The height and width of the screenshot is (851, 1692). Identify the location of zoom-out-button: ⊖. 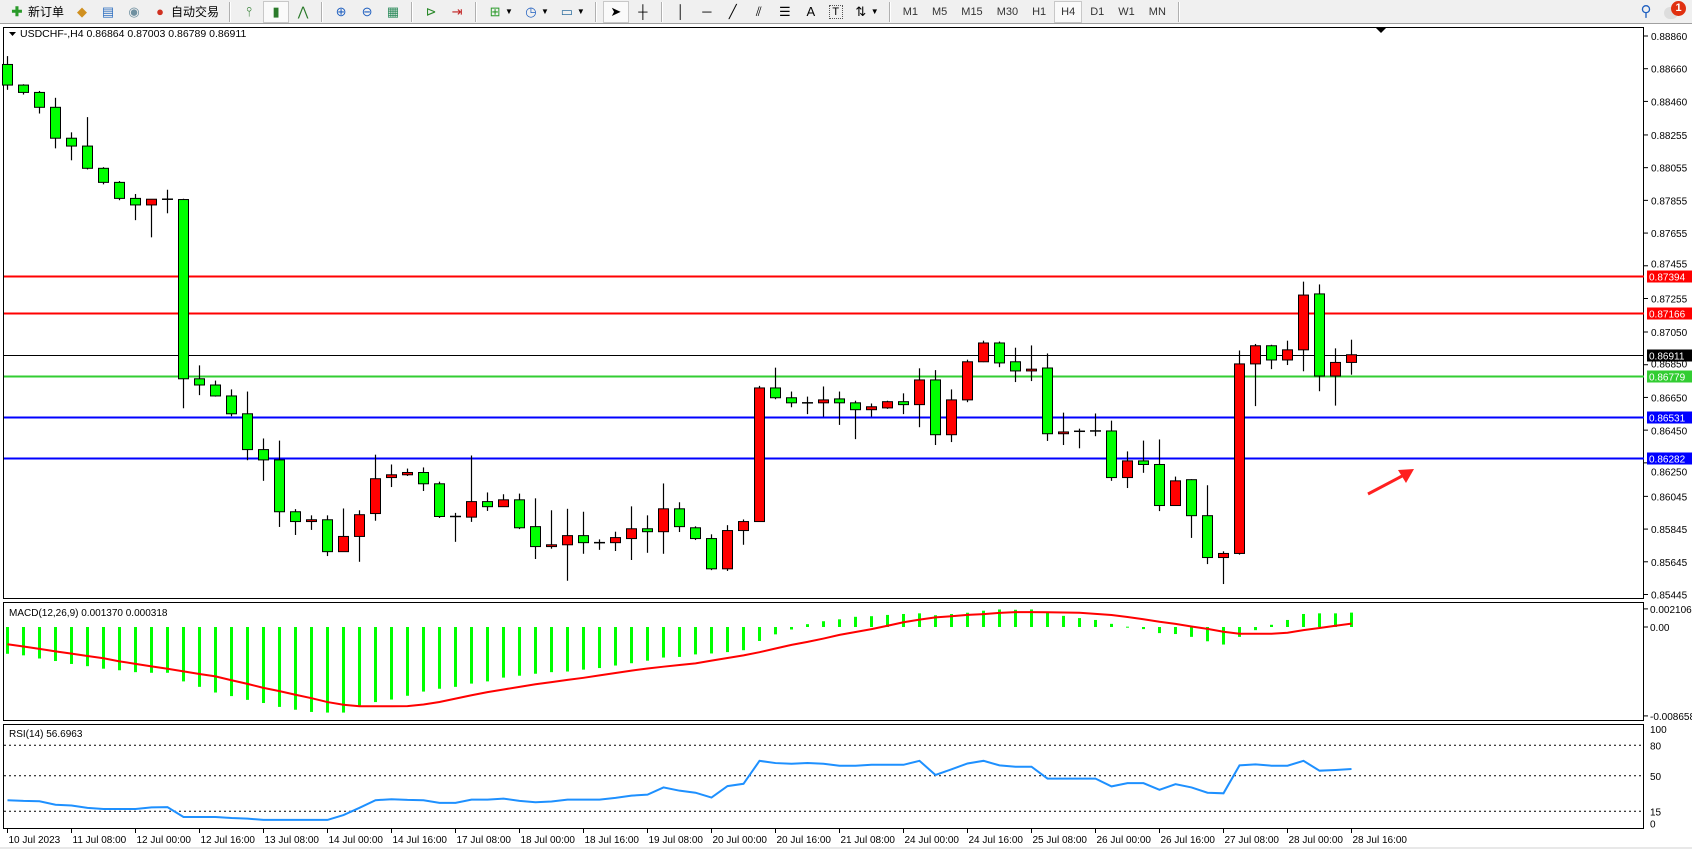
(367, 12).